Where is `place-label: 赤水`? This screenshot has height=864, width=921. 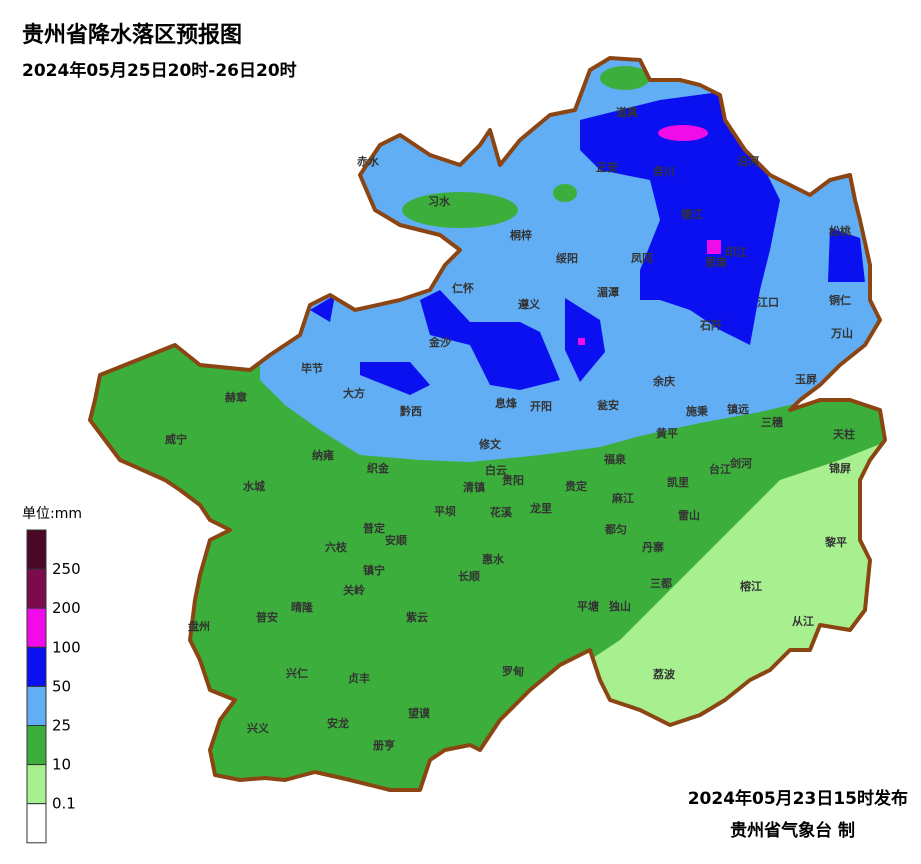 place-label: 赤水 is located at coordinates (368, 161).